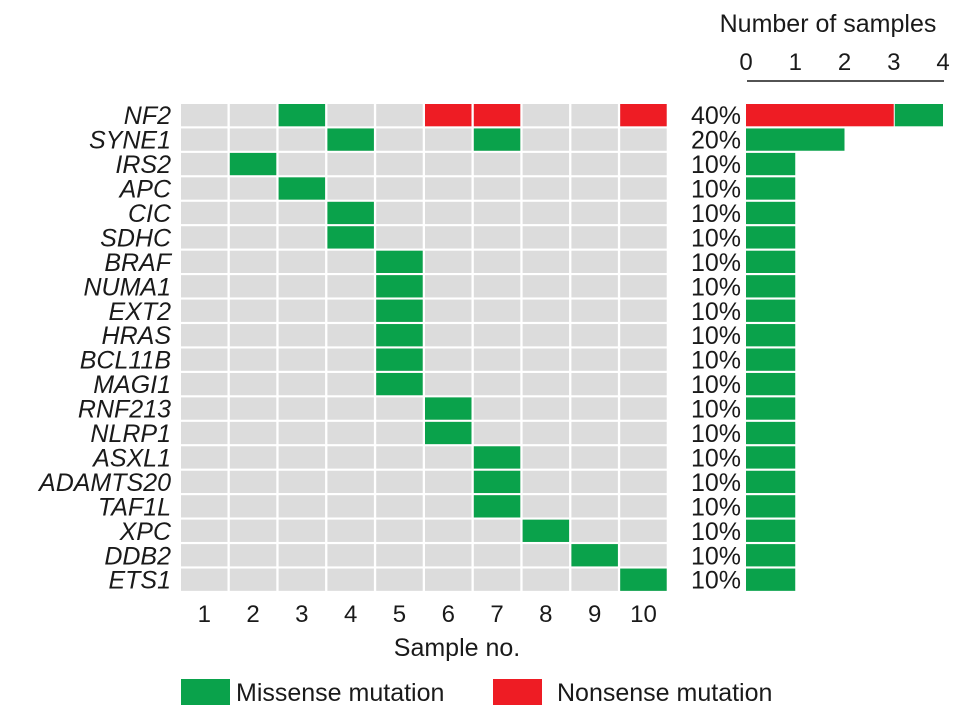 Image resolution: width=969 pixels, height=718 pixels. Describe the element at coordinates (301, 614) in the screenshot. I see `sample-tick-label: 3` at that location.